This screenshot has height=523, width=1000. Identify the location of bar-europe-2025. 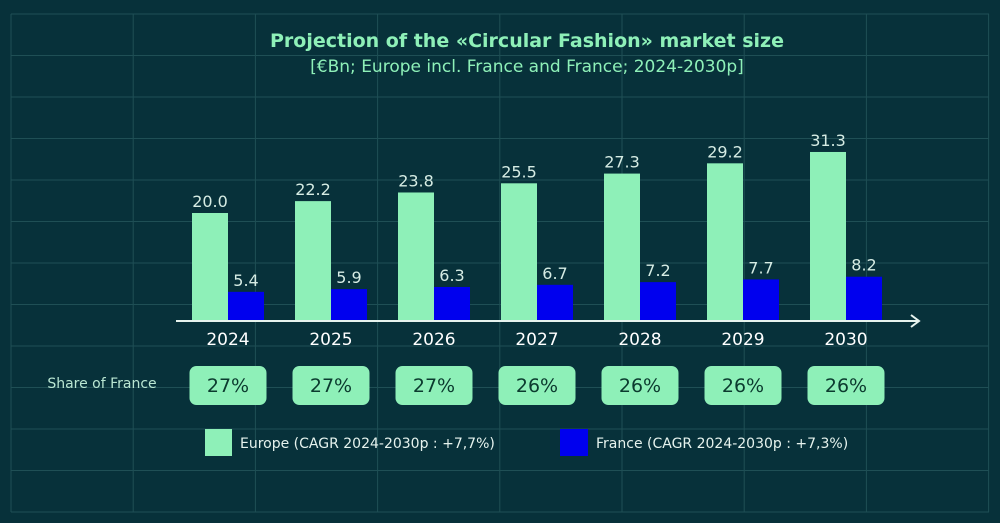
(313, 261).